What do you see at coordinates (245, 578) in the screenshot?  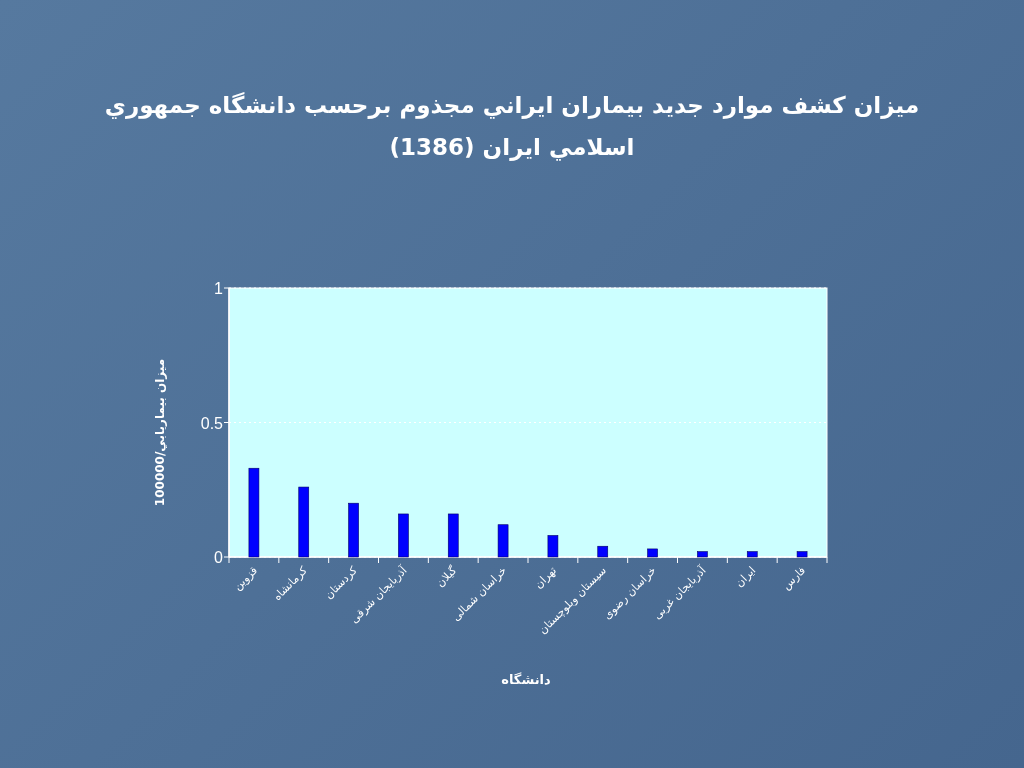 I see `x-tick-label: قزوین` at bounding box center [245, 578].